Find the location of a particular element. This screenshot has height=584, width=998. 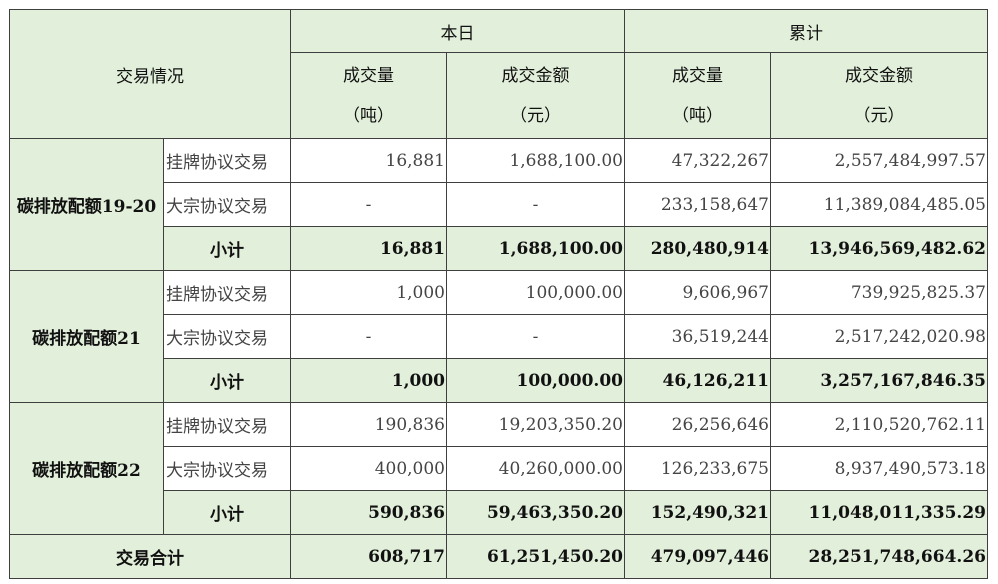

header-today: 本日 is located at coordinates (457, 31).